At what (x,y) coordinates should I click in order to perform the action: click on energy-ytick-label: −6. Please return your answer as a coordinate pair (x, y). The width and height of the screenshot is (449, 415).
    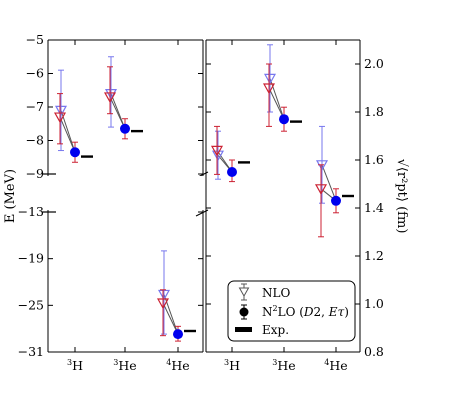
    Looking at the image, I should click on (35, 73).